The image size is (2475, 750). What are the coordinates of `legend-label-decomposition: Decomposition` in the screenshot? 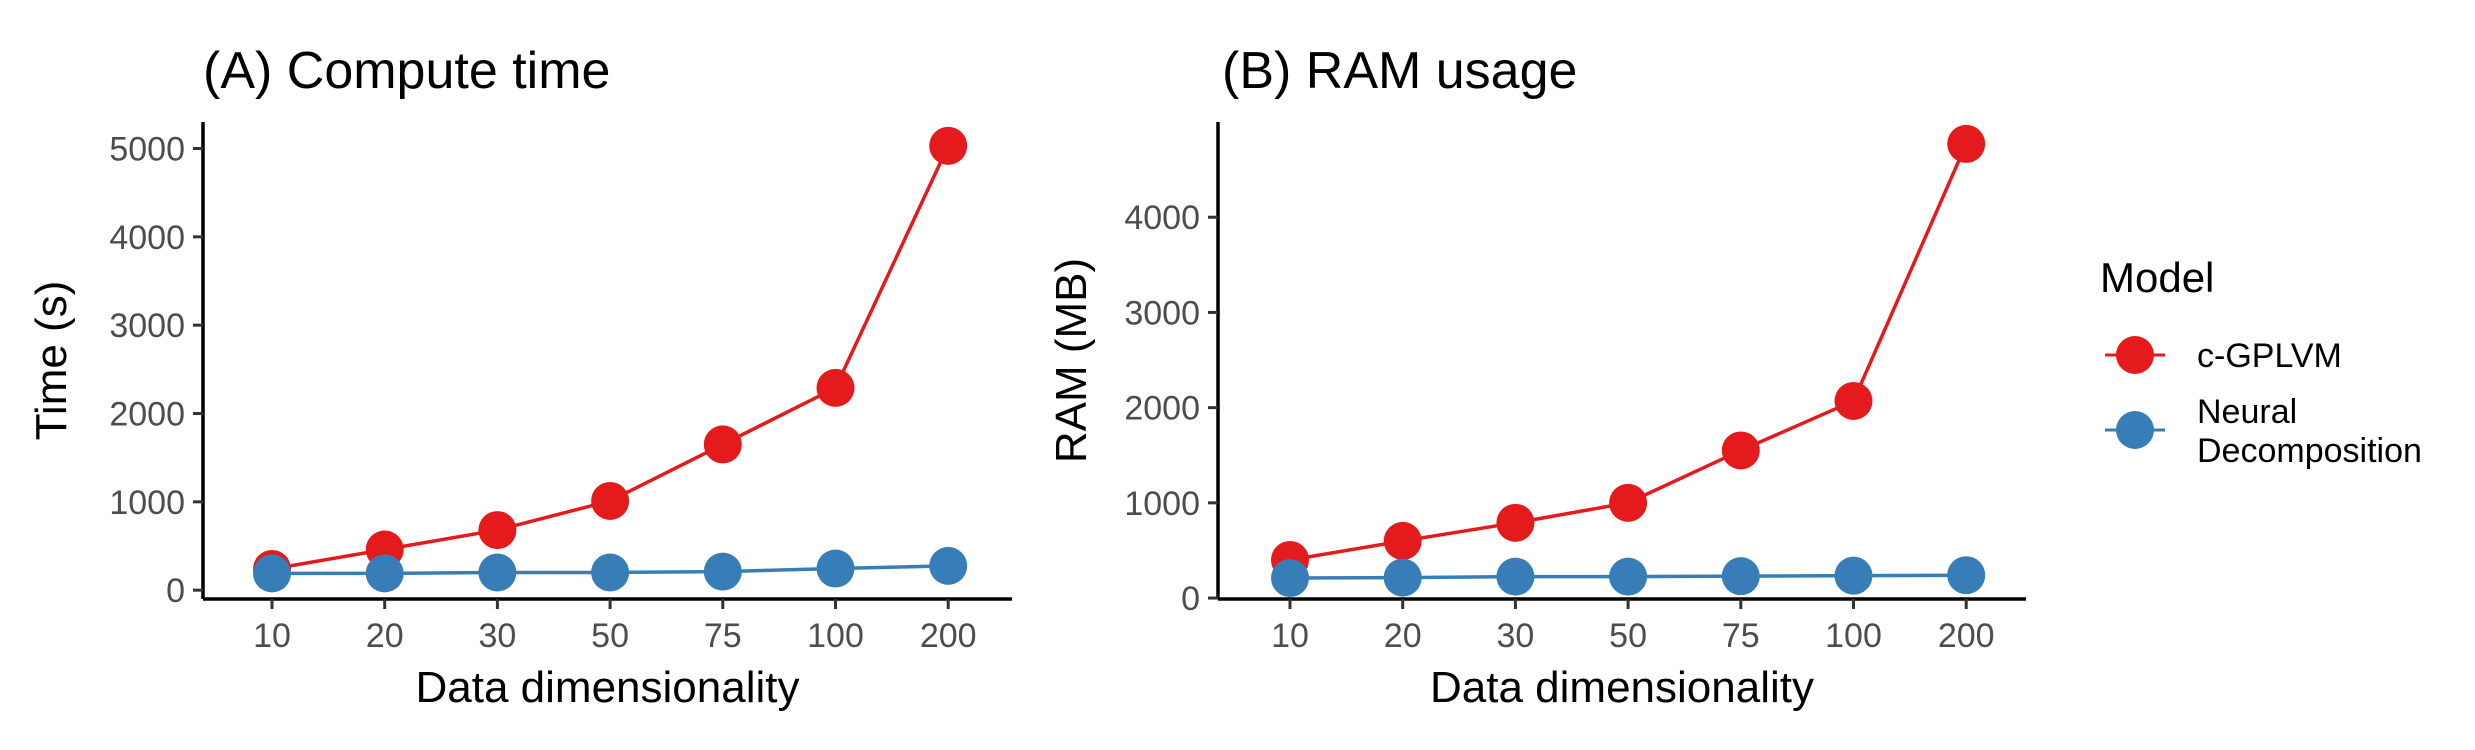 It's located at (2309, 451).